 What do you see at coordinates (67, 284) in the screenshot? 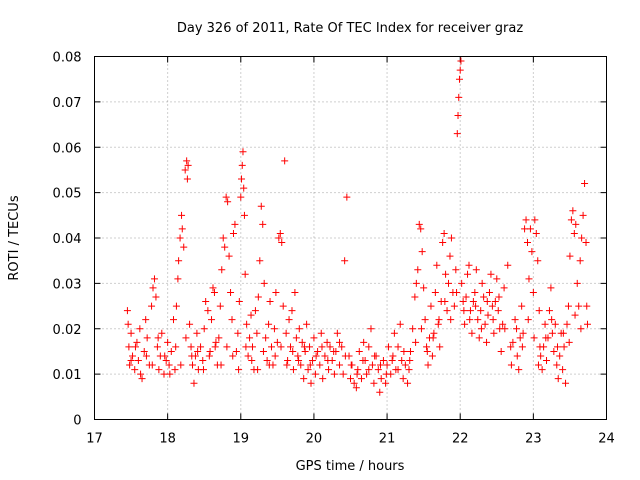
I see `y-tick-label: 0.03` at bounding box center [67, 284].